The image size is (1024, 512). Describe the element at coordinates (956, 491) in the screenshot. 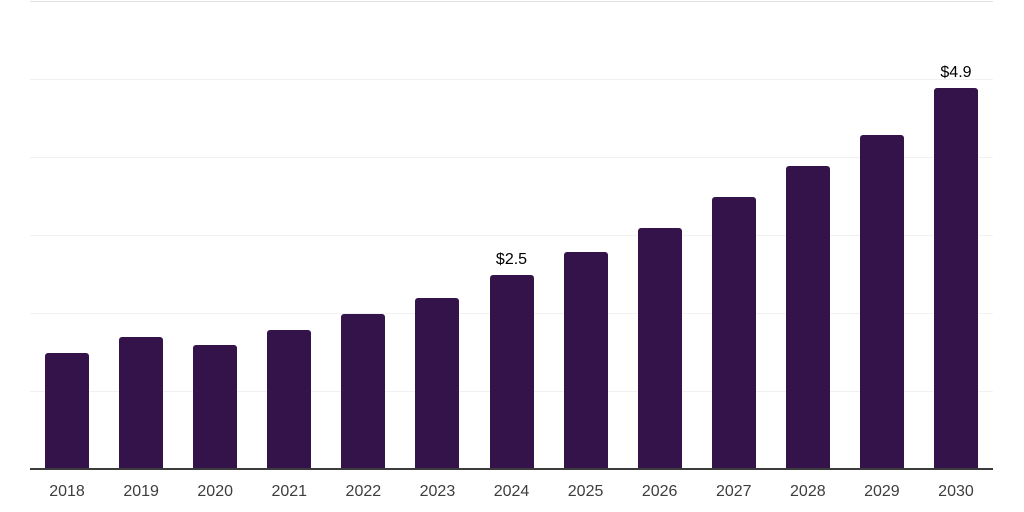

I see `x-tick-2030: 2030` at that location.